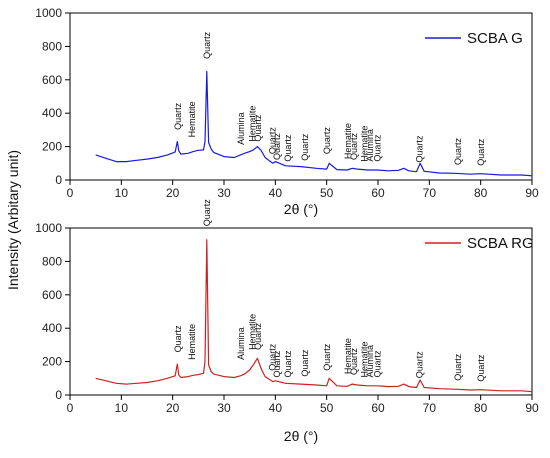  I want to click on legend: SCBA G, so click(474, 38).